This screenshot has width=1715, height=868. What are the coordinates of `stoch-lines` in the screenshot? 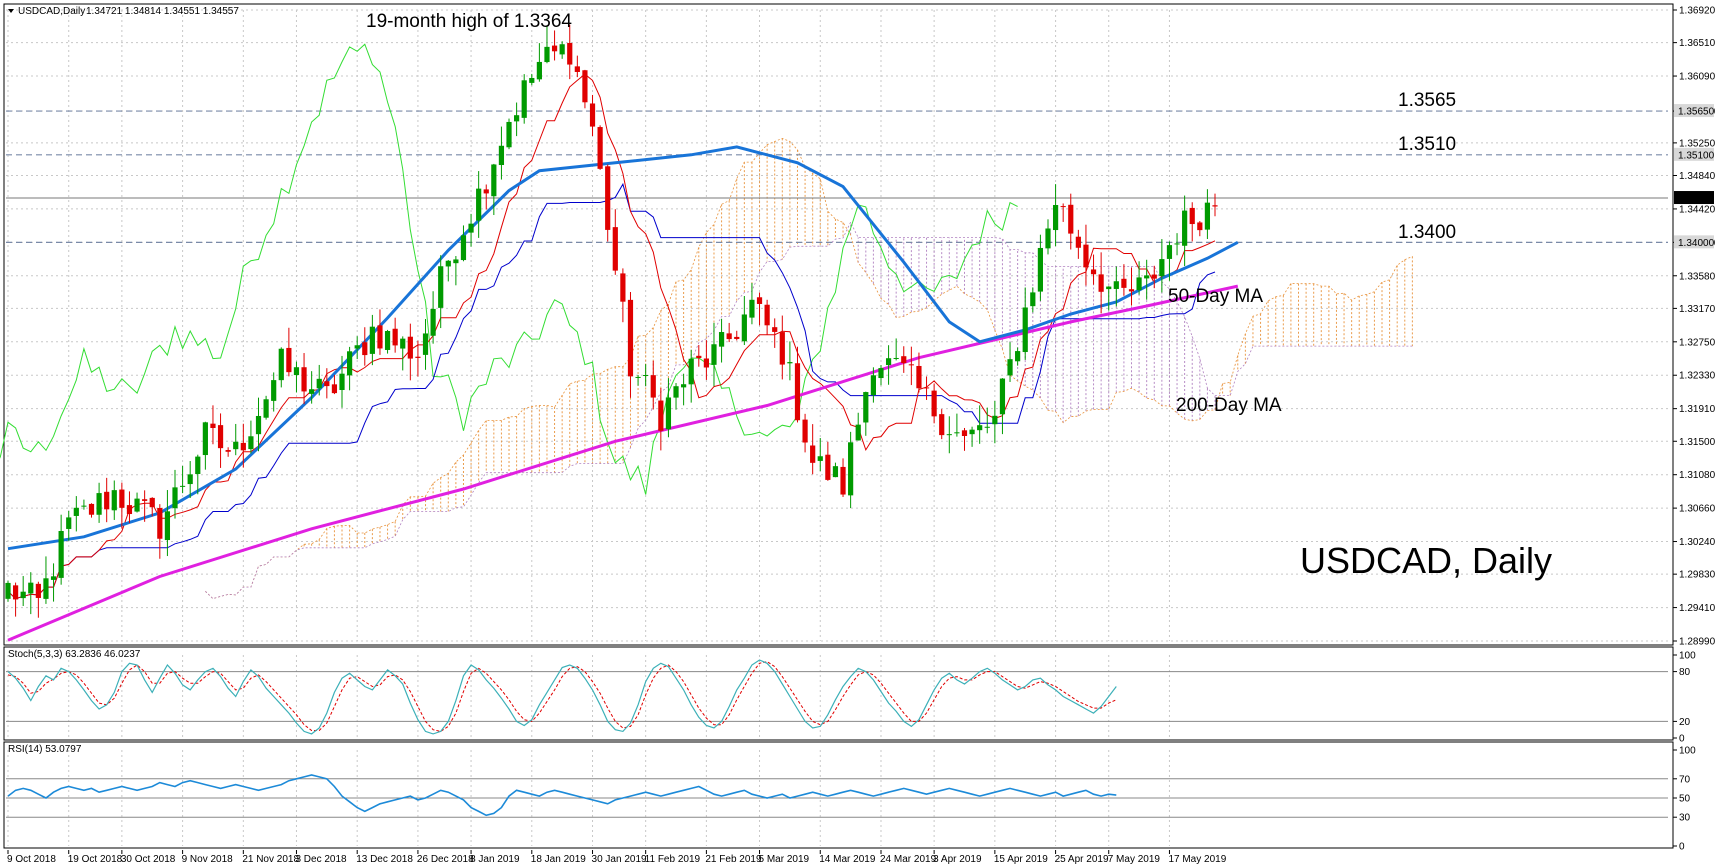 It's located at (562, 697).